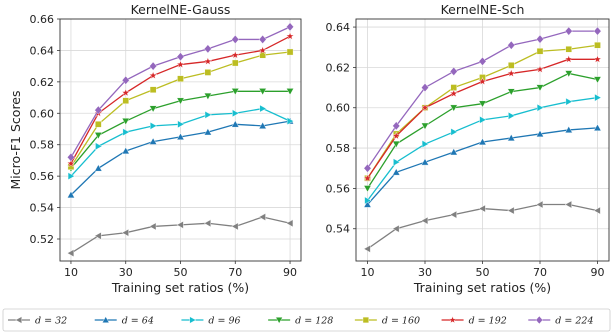  What do you see at coordinates (401, 321) in the screenshot?
I see `legend-label: d = 160` at bounding box center [401, 321].